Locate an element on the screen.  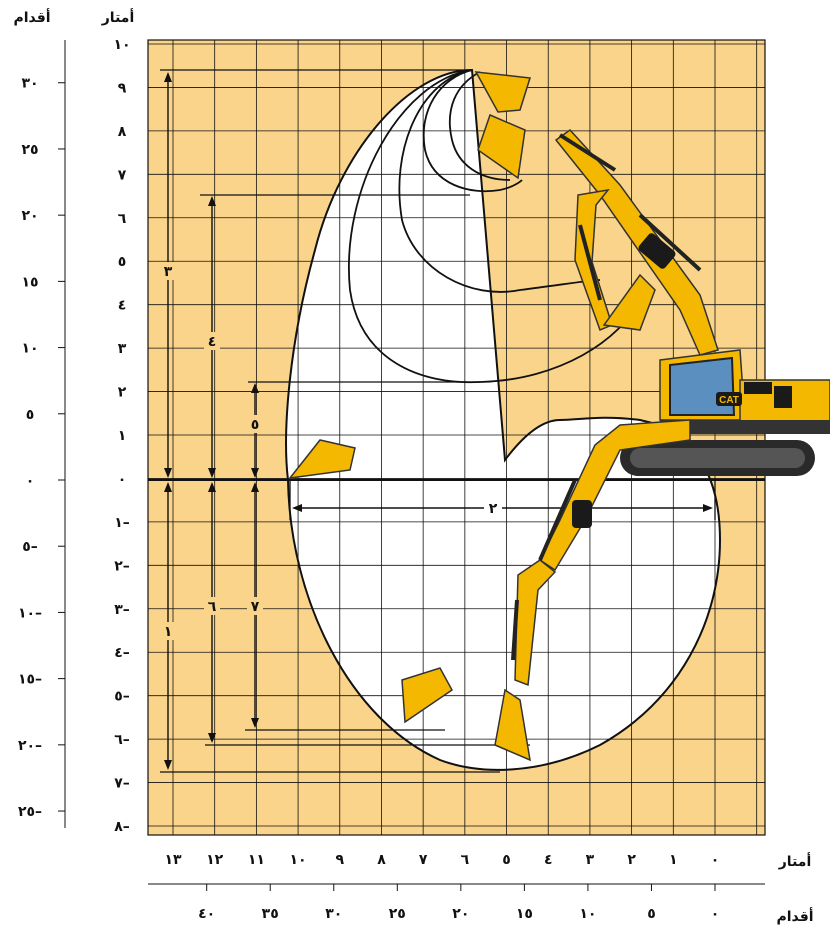
feet-y-tick-label: ٢٠ is located at coordinates (29, 216).